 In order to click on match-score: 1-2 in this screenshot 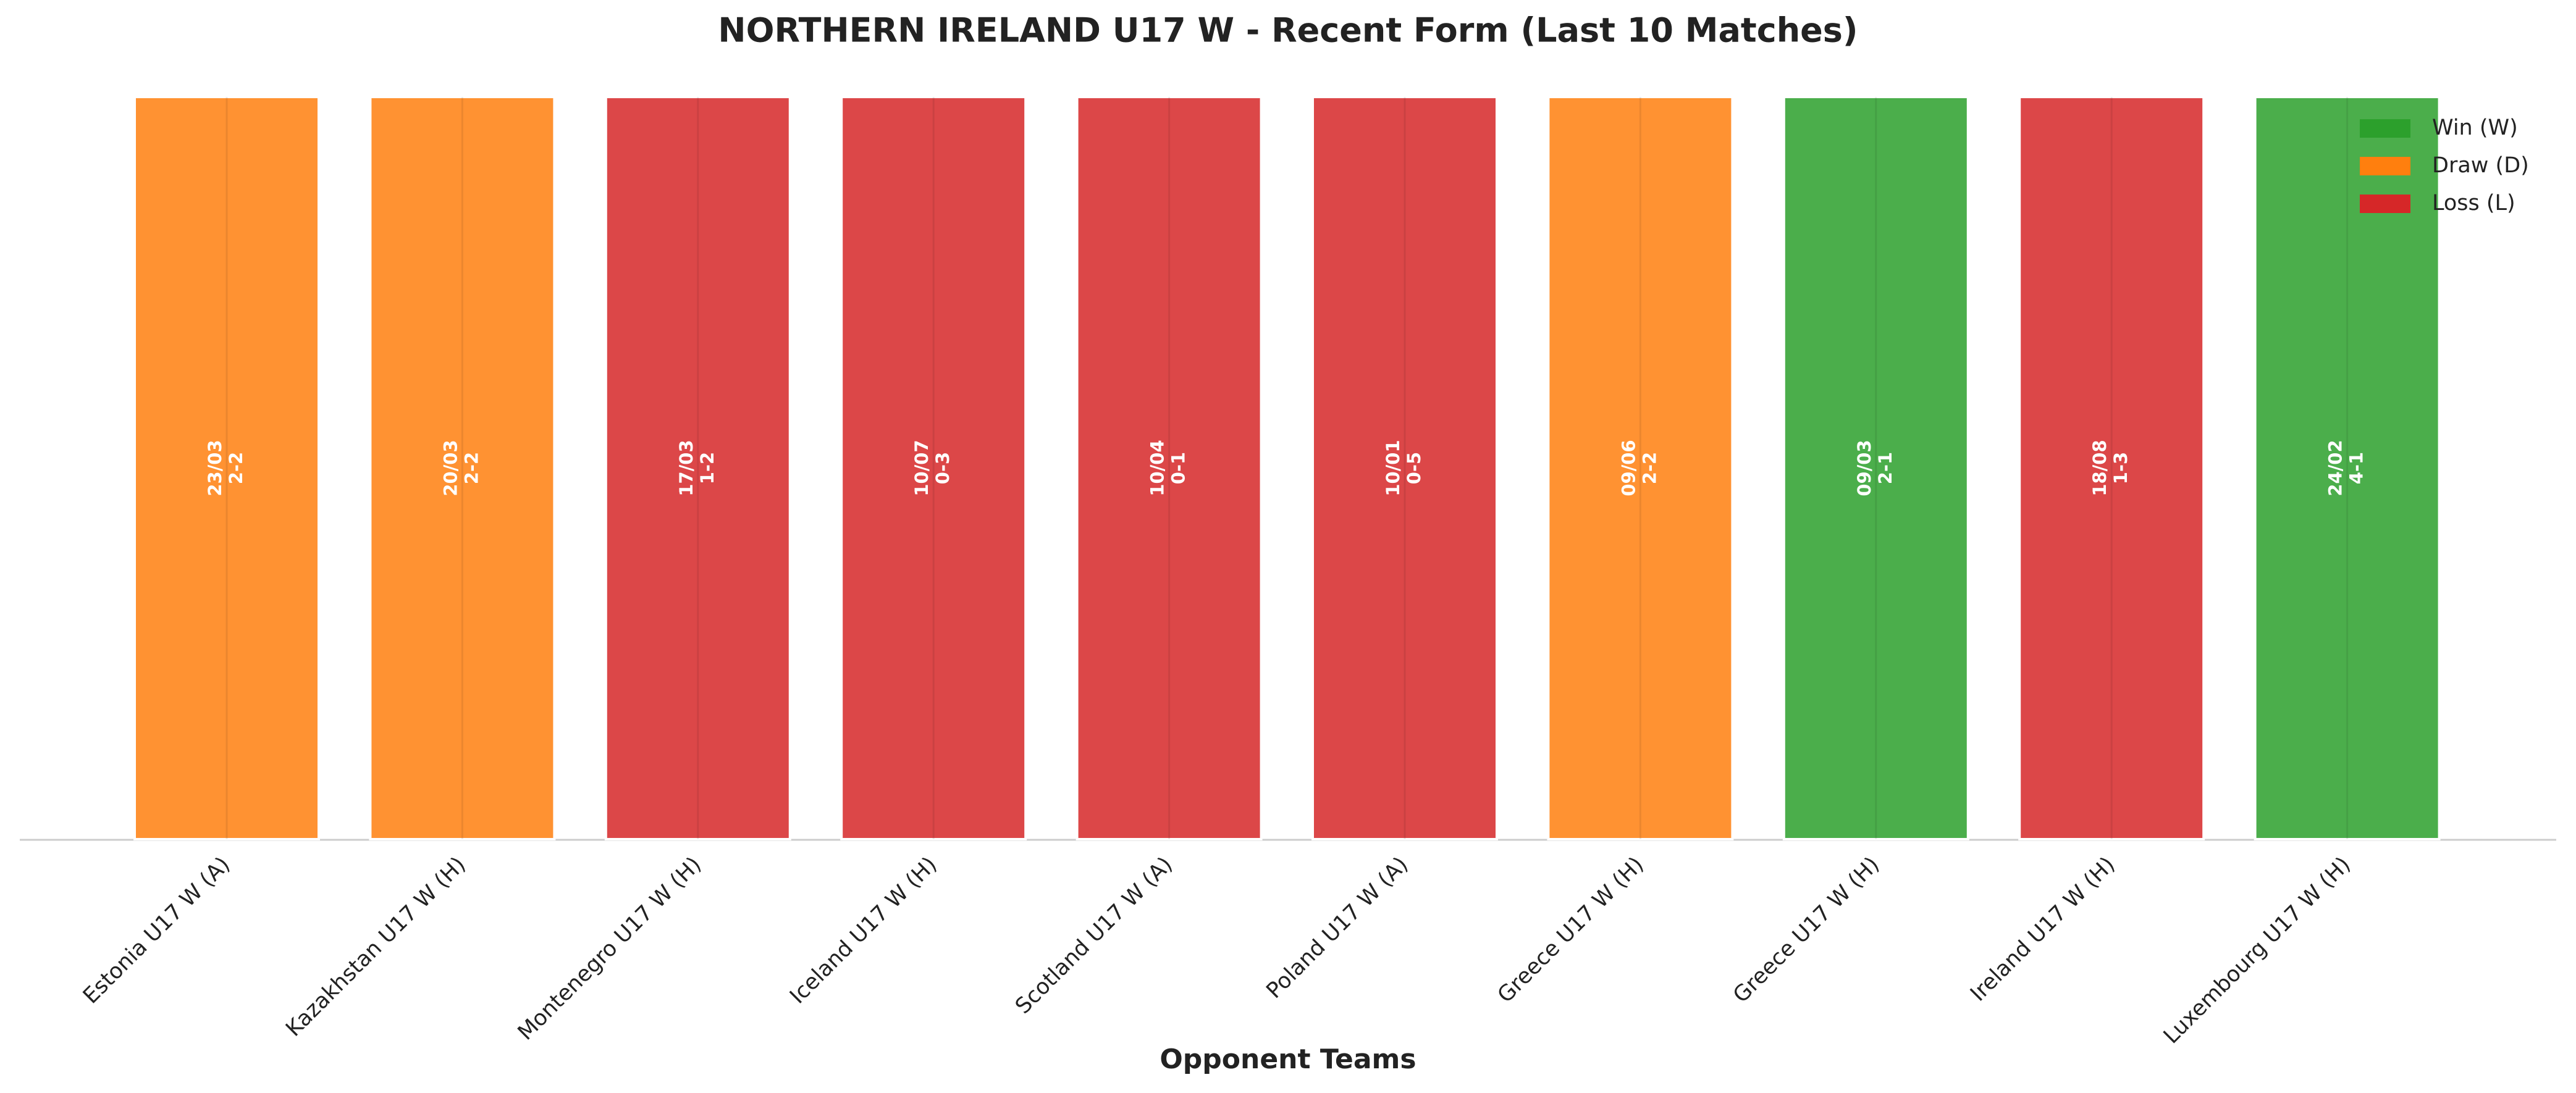, I will do `click(707, 468)`.